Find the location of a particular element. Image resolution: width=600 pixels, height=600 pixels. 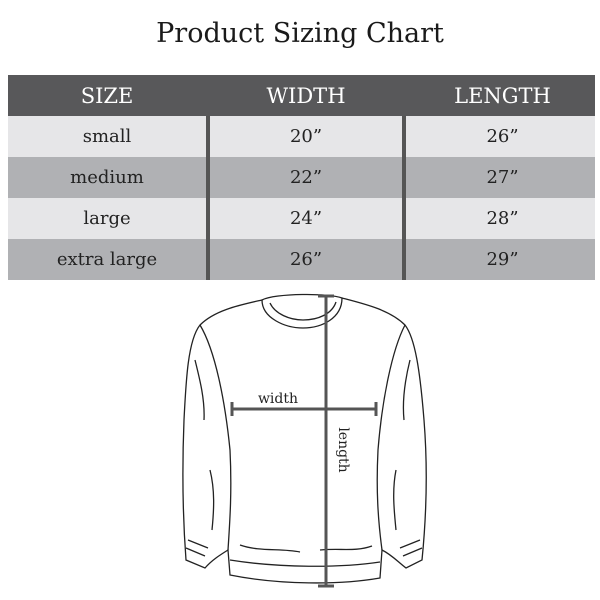

header-size: SIZE is located at coordinates (107, 95).